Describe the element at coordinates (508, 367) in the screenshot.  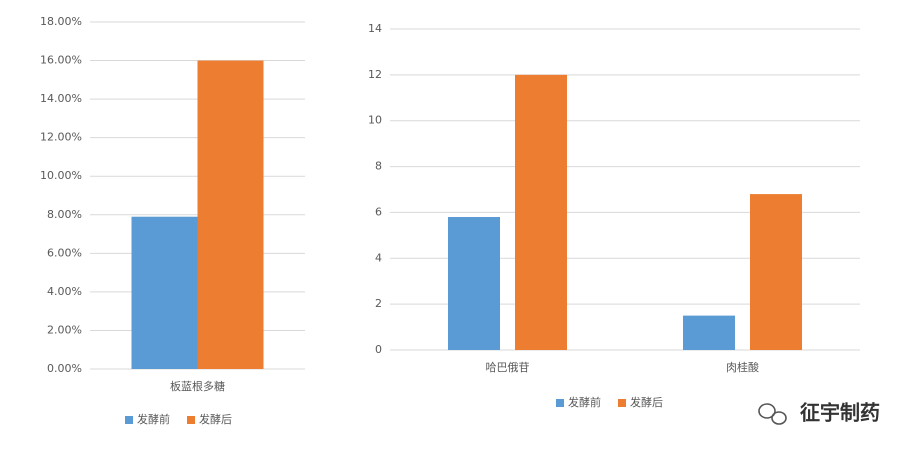
I see `x-tick-label: 哈巴俄苷` at that location.